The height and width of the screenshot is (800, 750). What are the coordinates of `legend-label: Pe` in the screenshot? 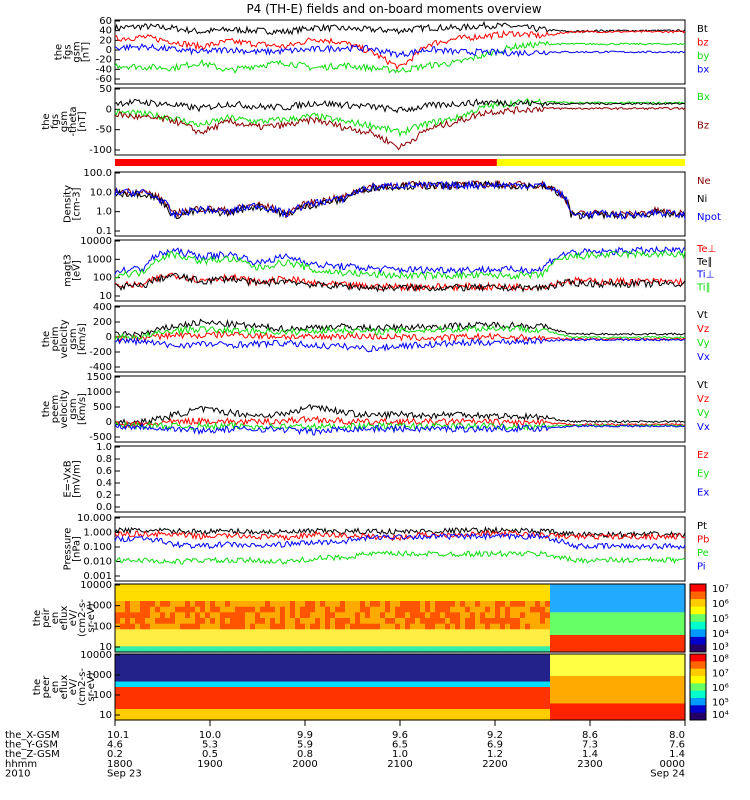 It's located at (703, 553).